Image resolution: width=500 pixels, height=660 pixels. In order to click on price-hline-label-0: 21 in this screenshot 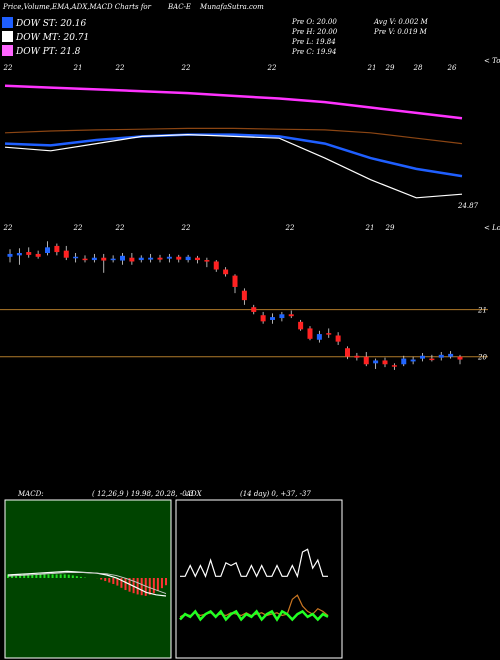, I will do `click(482, 311)`.